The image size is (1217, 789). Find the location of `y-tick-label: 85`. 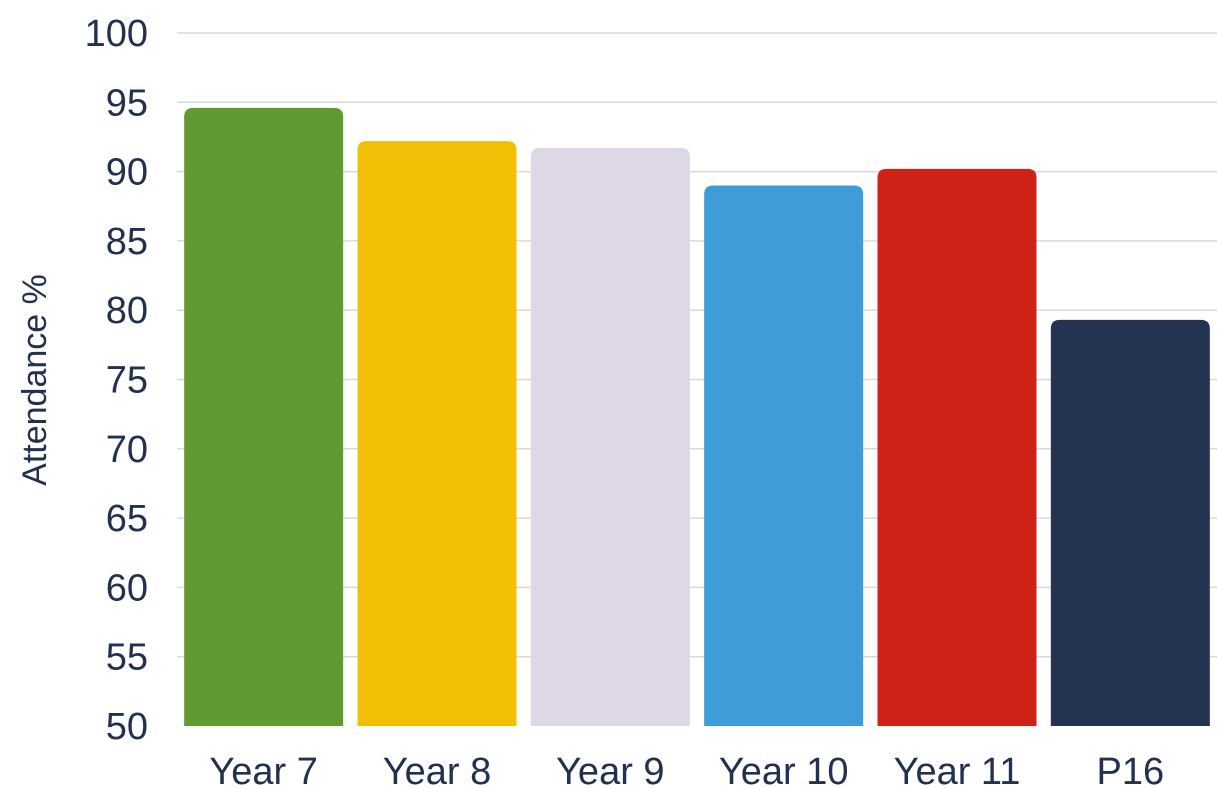

y-tick-label: 85 is located at coordinates (127, 242).